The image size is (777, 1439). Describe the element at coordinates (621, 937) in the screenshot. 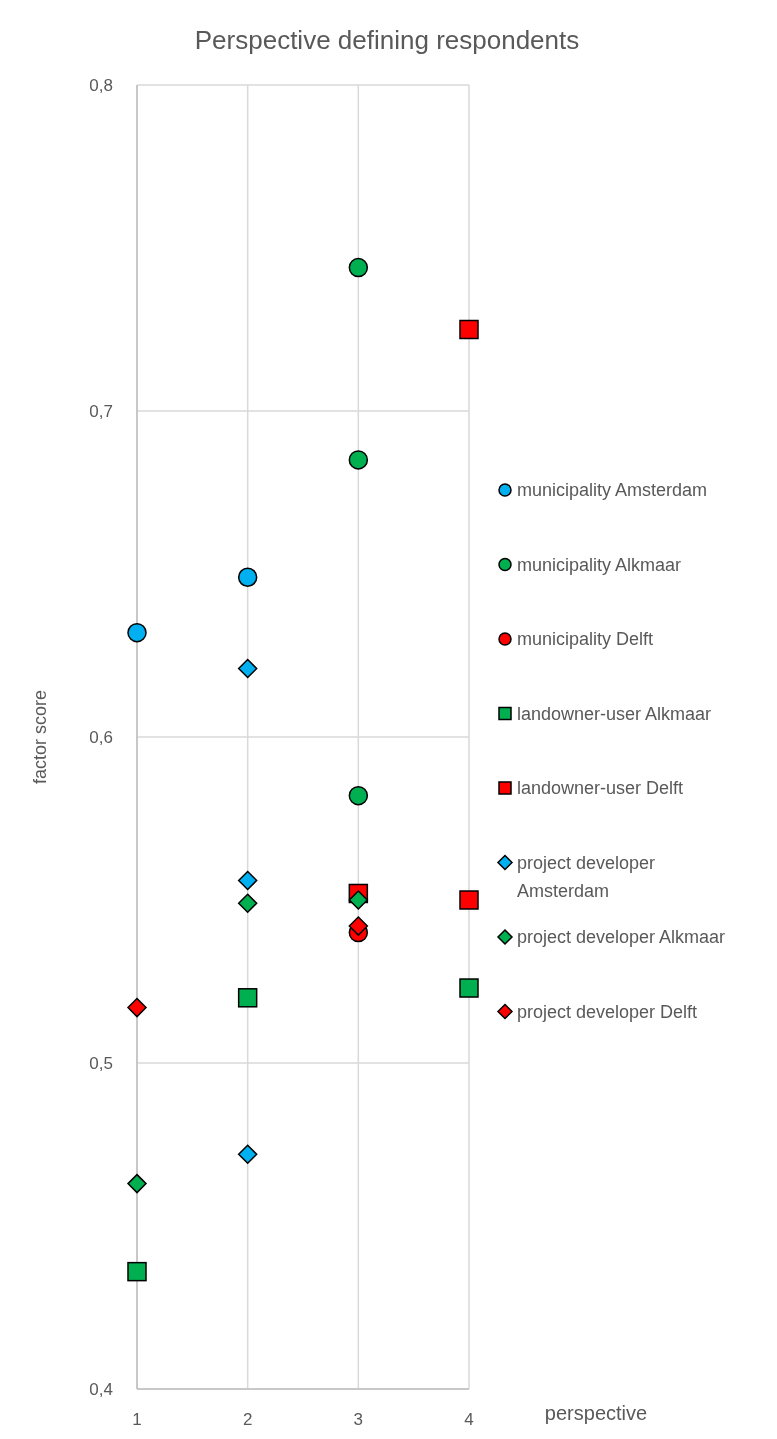

I see `legend-label: project developer Alkmaar` at that location.